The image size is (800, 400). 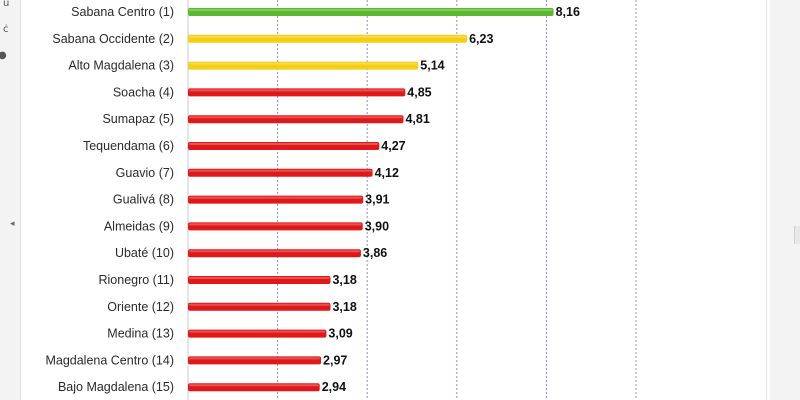 What do you see at coordinates (417, 119) in the screenshot?
I see `value-label: 4,81` at bounding box center [417, 119].